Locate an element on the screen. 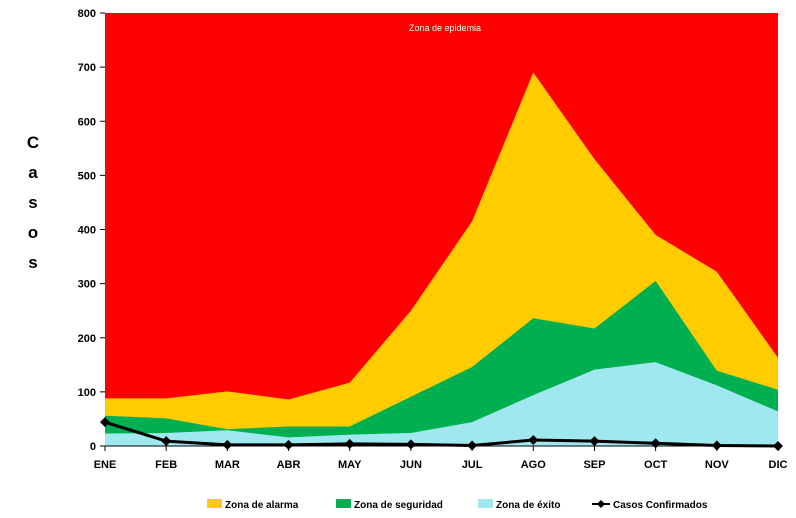 This screenshot has width=796, height=518. x-tick-label: DIC is located at coordinates (778, 465).